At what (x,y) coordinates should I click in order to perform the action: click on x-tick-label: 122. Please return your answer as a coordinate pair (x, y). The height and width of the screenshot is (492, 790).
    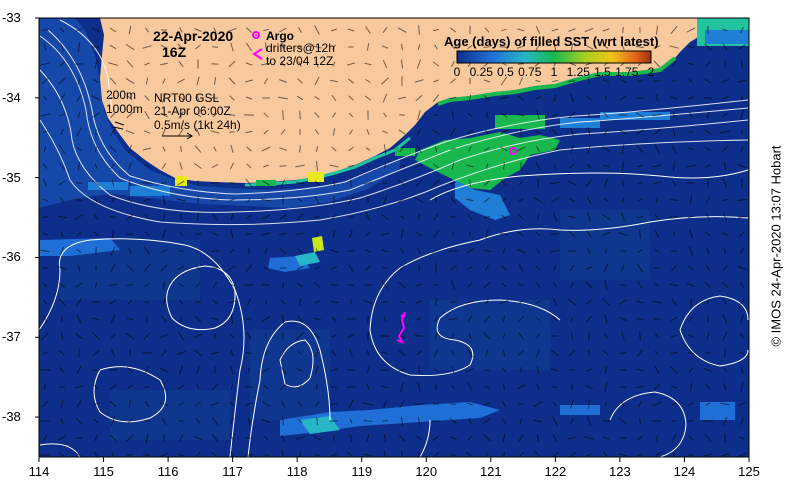
    Looking at the image, I should click on (555, 471).